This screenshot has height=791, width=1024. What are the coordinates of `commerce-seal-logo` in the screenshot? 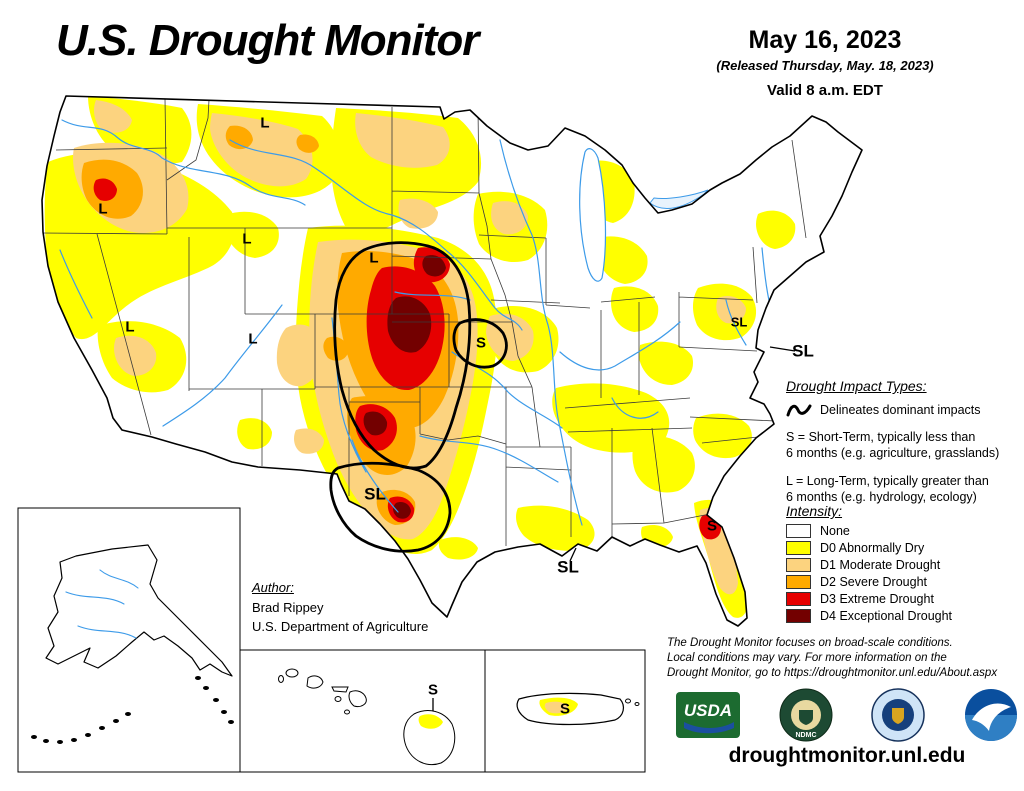 It's located at (898, 715).